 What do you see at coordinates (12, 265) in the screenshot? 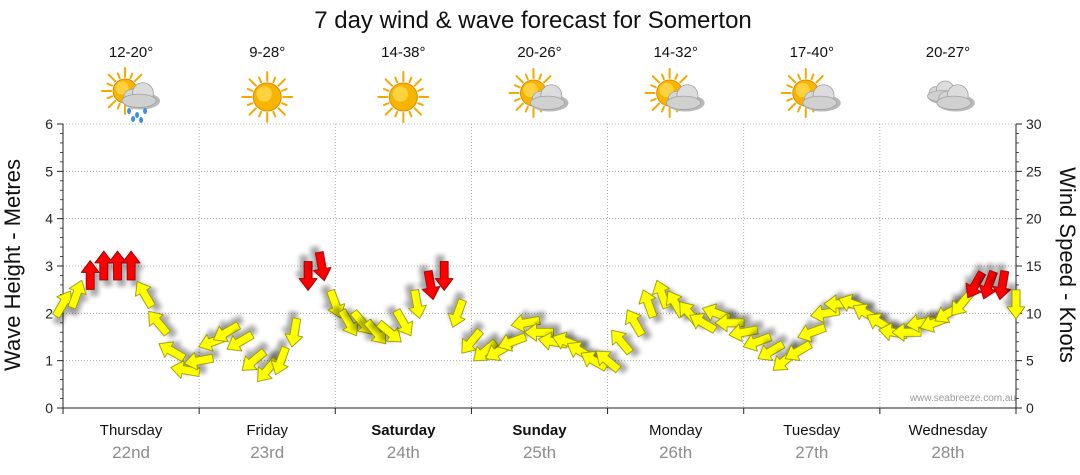
I see `y-left-axis-label: Wave Height - Metres` at bounding box center [12, 265].